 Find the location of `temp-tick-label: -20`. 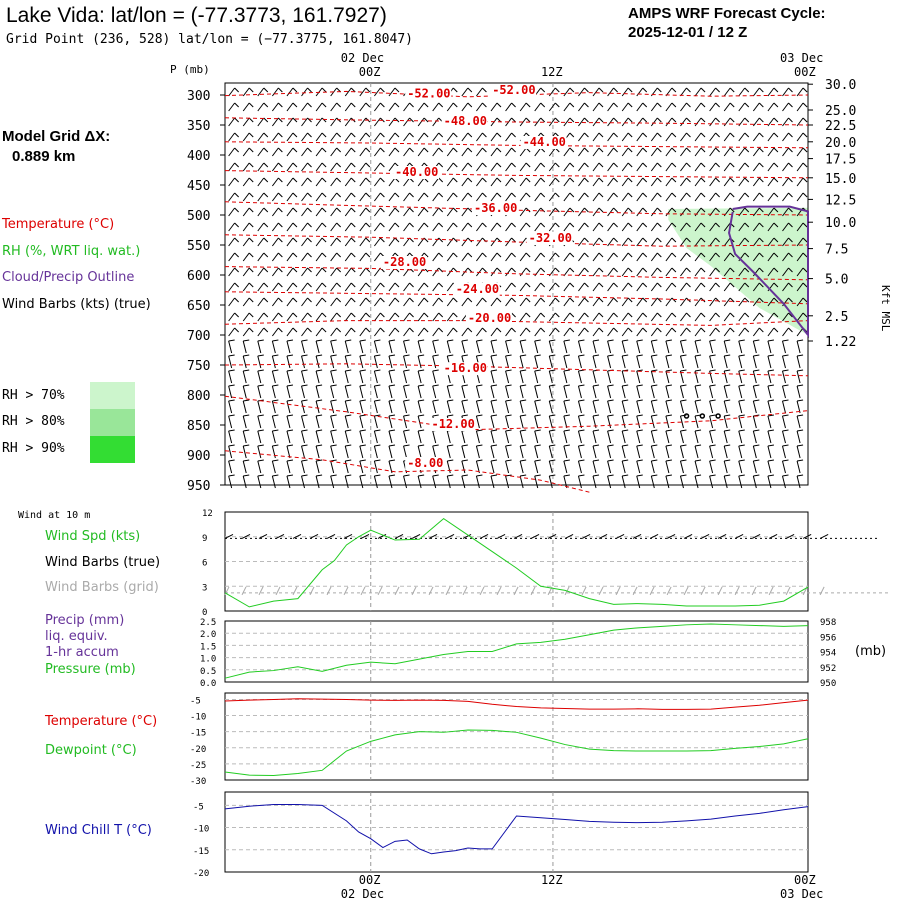

temp-tick-label: -20 is located at coordinates (198, 750).